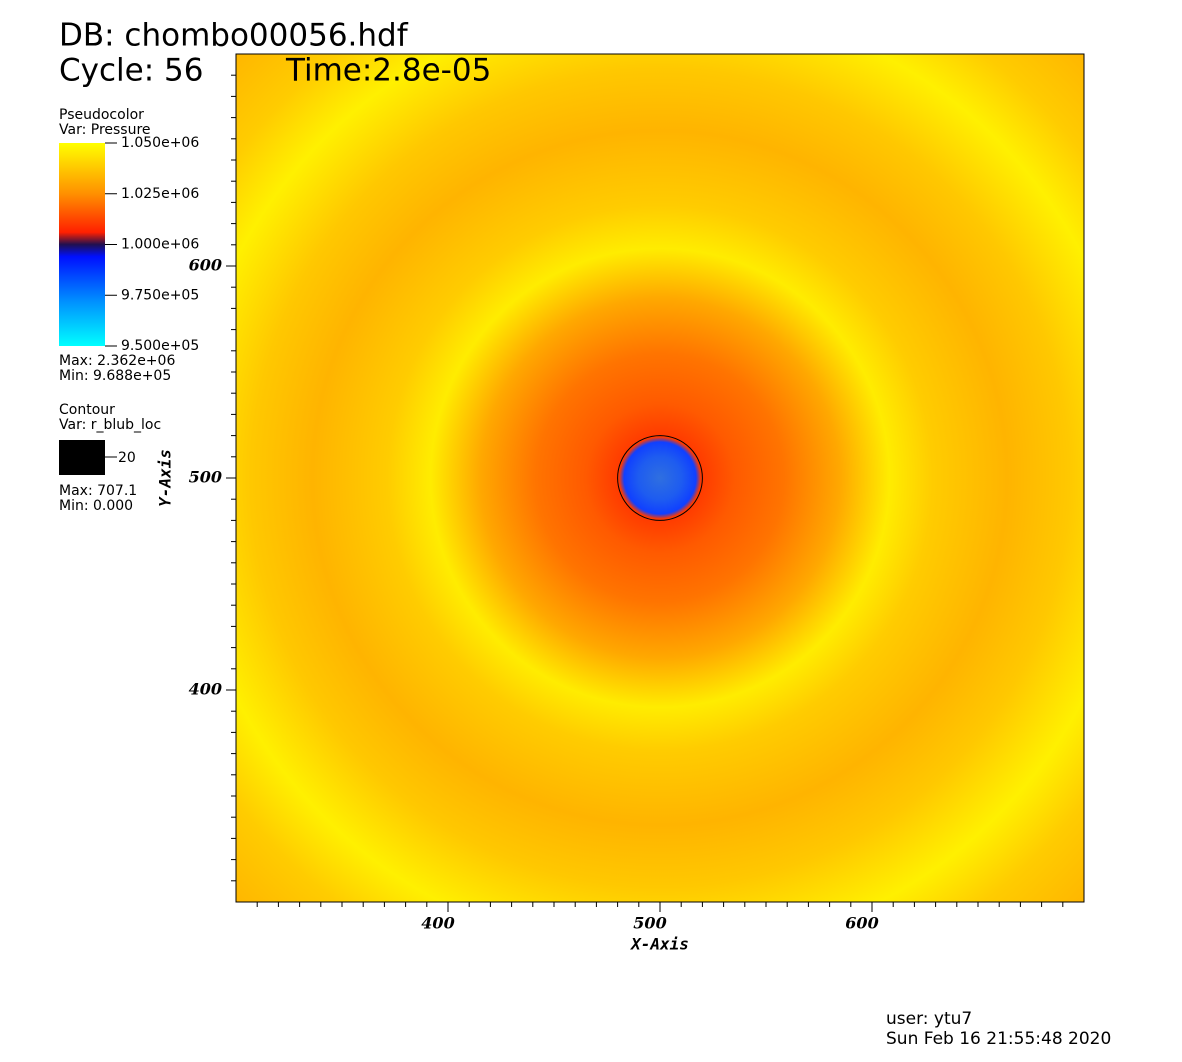 The width and height of the screenshot is (1182, 1062). What do you see at coordinates (861, 923) in the screenshot?
I see `x-tick-label: 600` at bounding box center [861, 923].